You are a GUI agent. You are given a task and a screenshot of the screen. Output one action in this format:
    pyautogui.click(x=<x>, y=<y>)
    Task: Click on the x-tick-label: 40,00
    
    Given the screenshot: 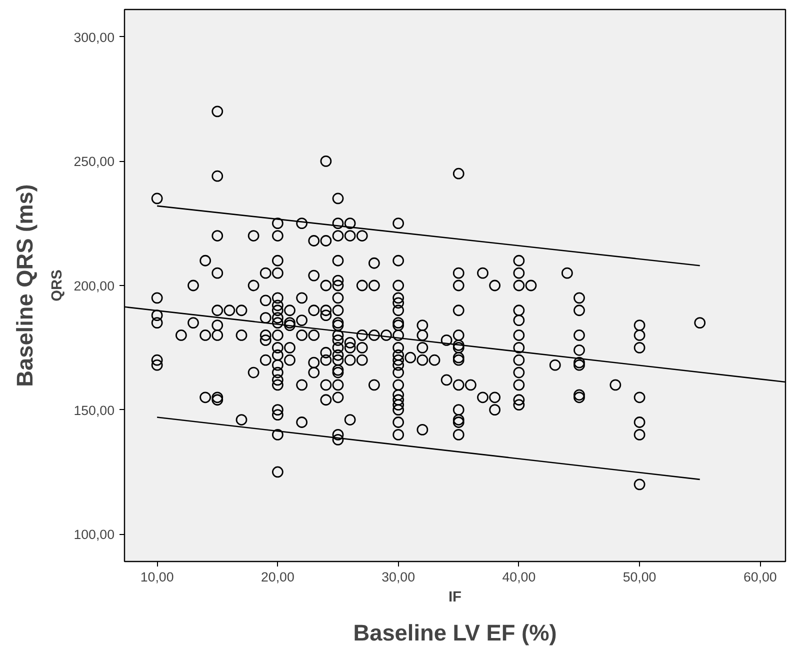 What is the action you would take?
    pyautogui.click(x=519, y=577)
    